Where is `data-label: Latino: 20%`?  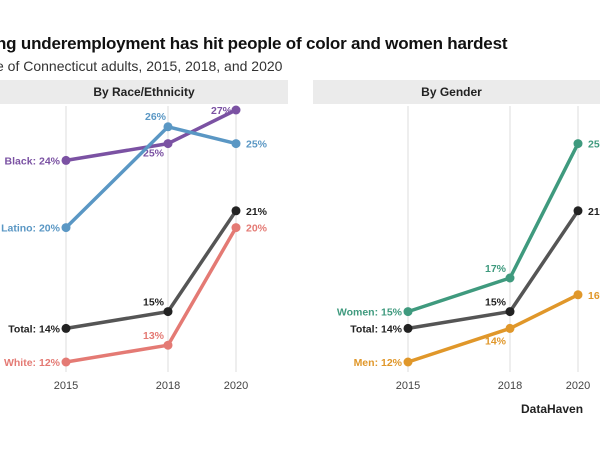
data-label: Latino: 20% is located at coordinates (31, 229).